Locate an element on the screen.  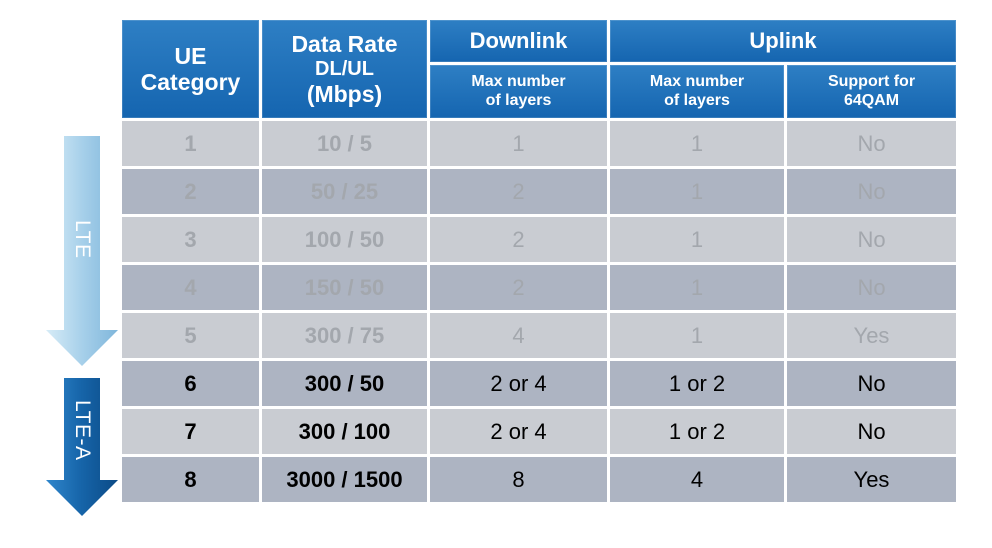
lte-arrow-label: LTE is located at coordinates (82, 239).